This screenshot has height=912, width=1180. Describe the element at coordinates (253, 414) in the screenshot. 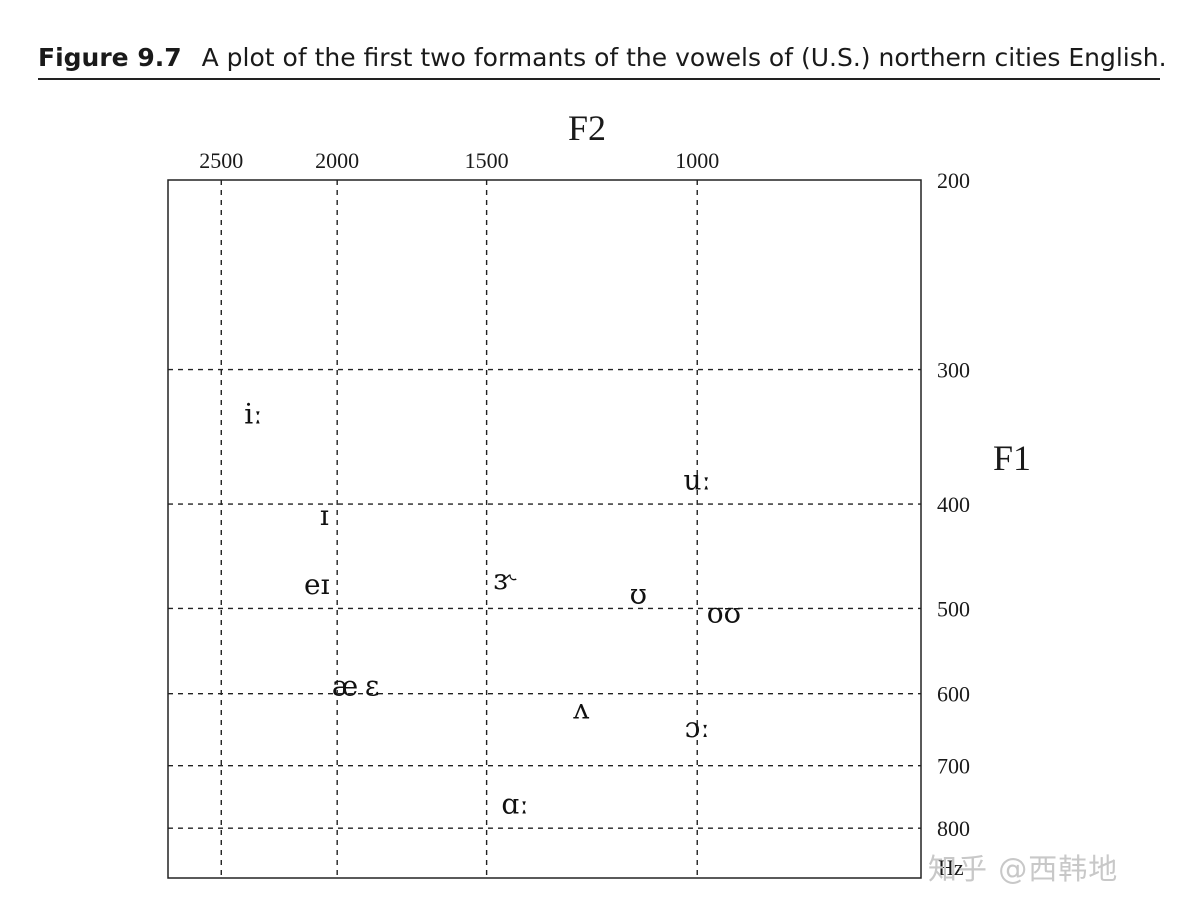

I see `vowel-point-label: iː` at that location.